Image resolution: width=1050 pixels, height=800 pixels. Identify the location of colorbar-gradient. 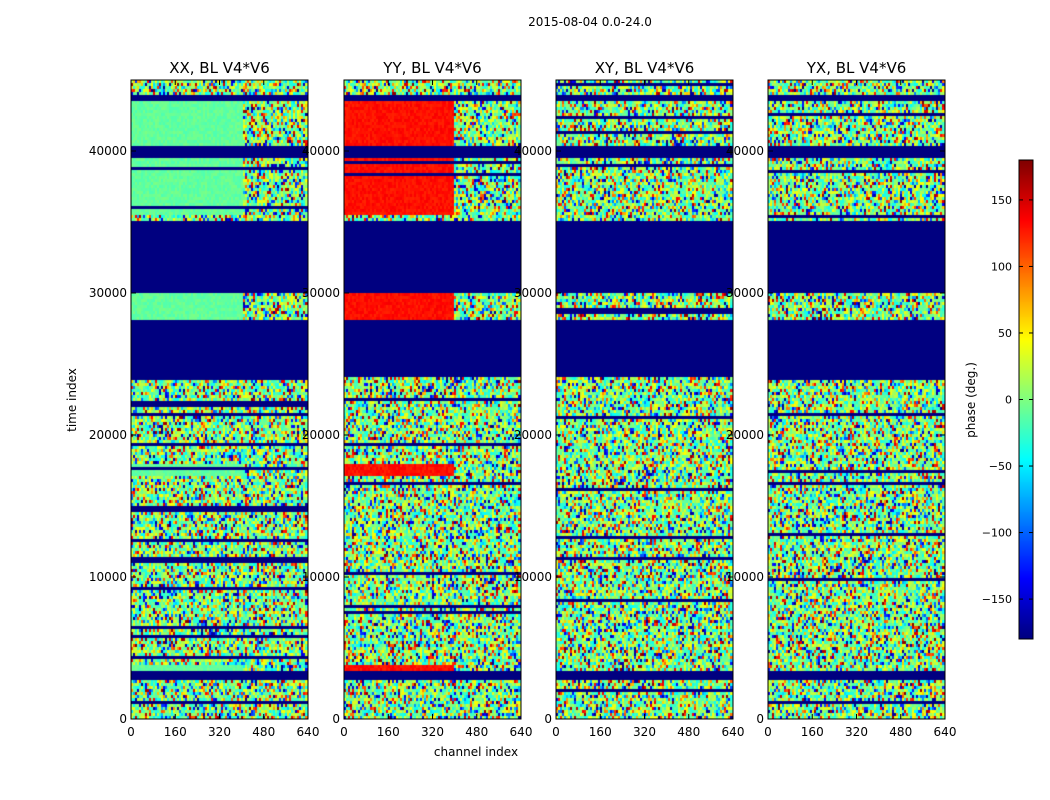
(1026, 399).